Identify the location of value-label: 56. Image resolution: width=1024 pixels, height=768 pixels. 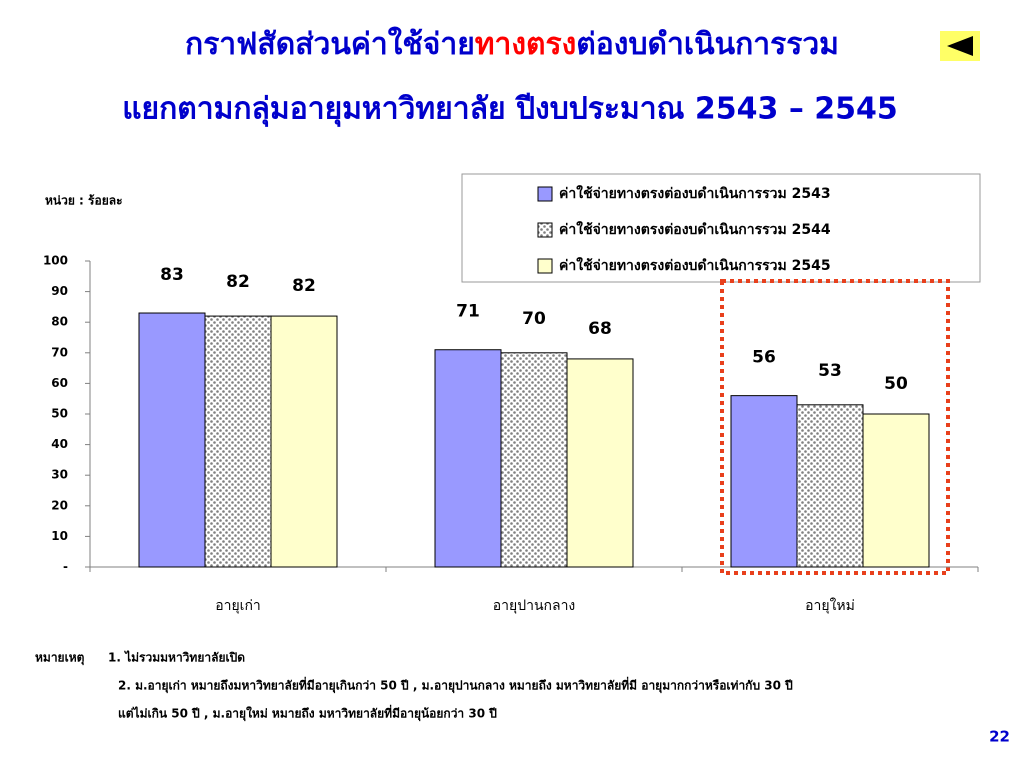
(764, 358).